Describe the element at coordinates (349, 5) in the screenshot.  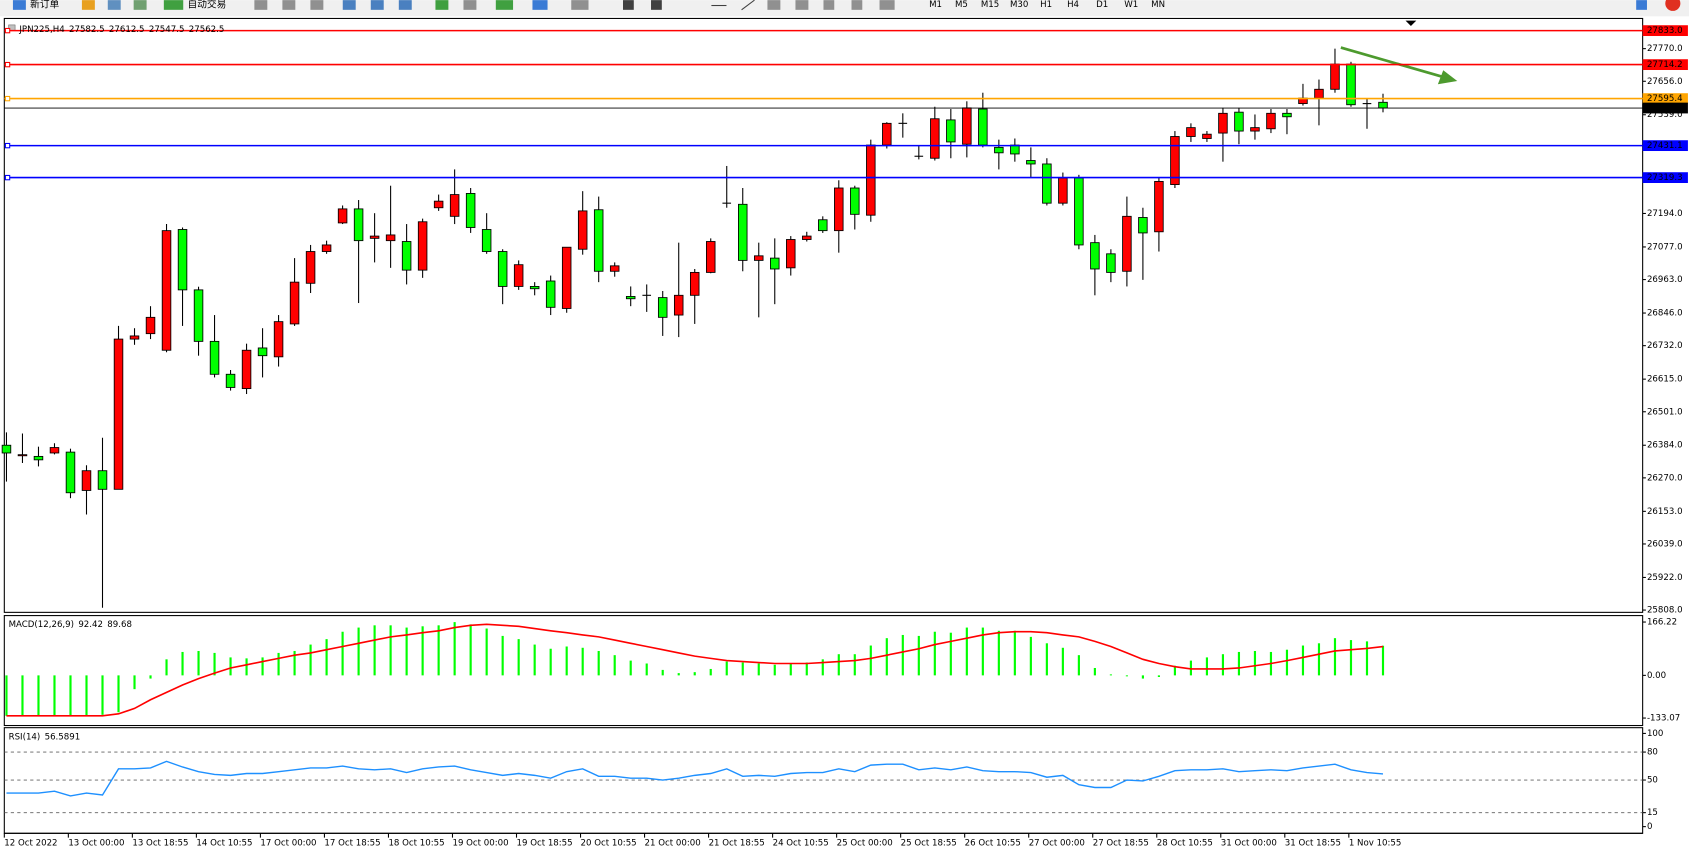
I see `zoom-in` at that location.